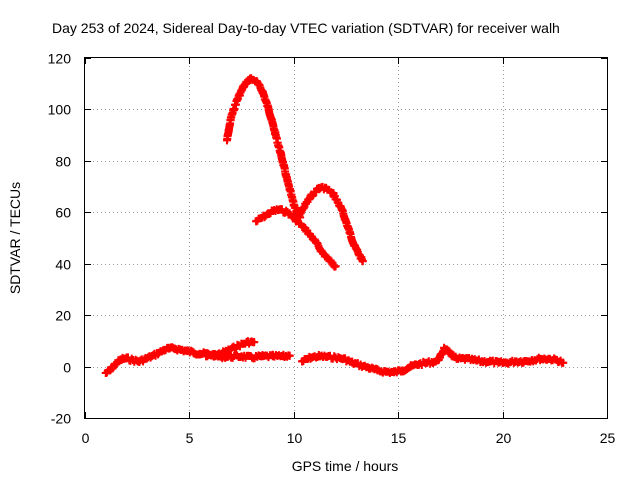 The width and height of the screenshot is (640, 480). What do you see at coordinates (67, 368) in the screenshot?
I see `y-tick-label: 0` at bounding box center [67, 368].